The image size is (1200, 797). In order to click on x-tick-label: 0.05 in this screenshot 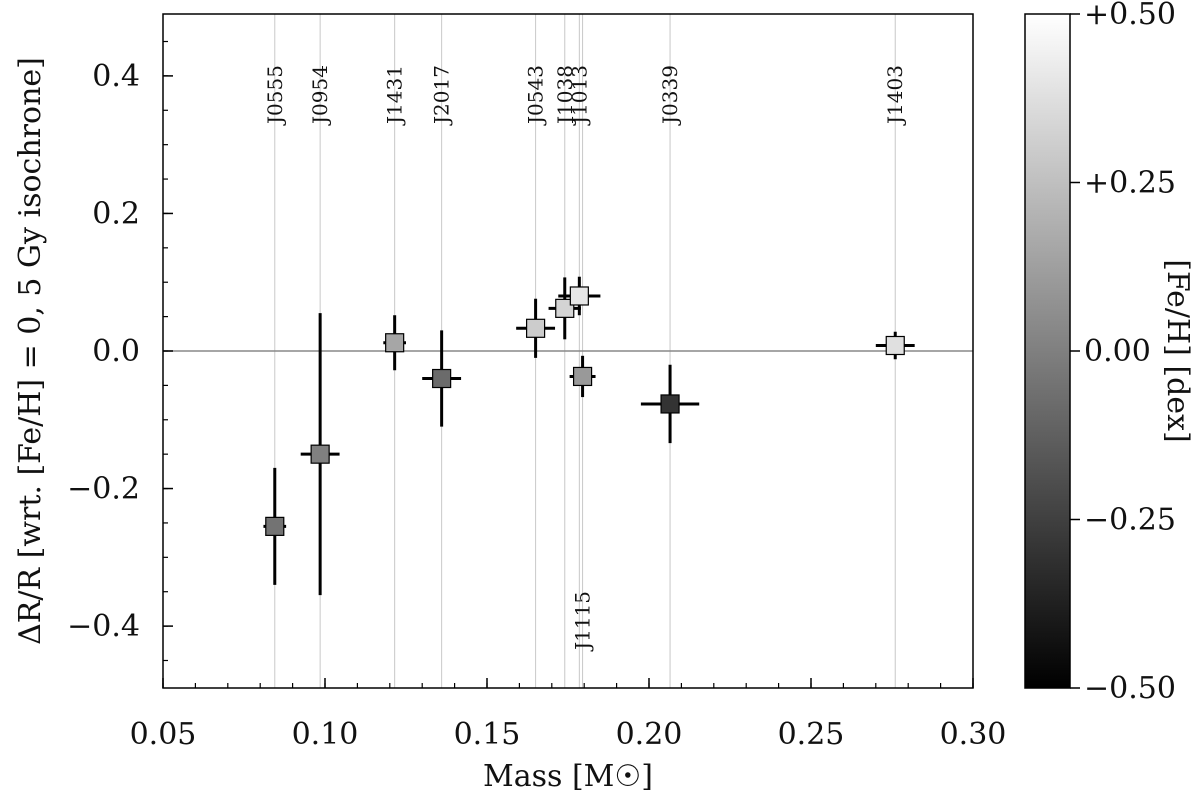, I will do `click(163, 734)`.